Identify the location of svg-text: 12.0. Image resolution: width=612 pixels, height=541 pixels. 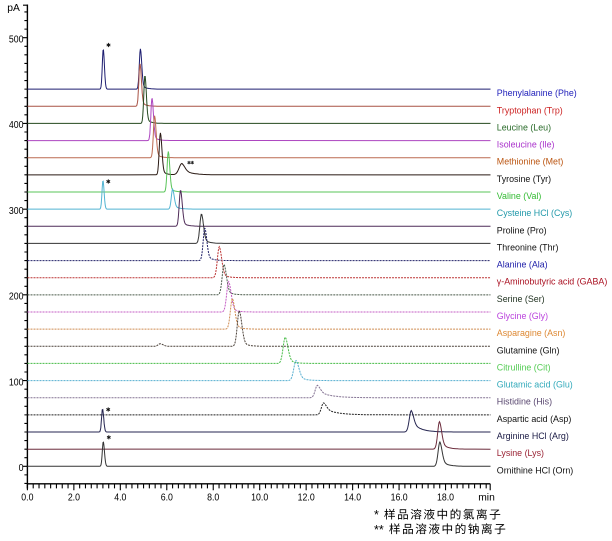
(306, 498).